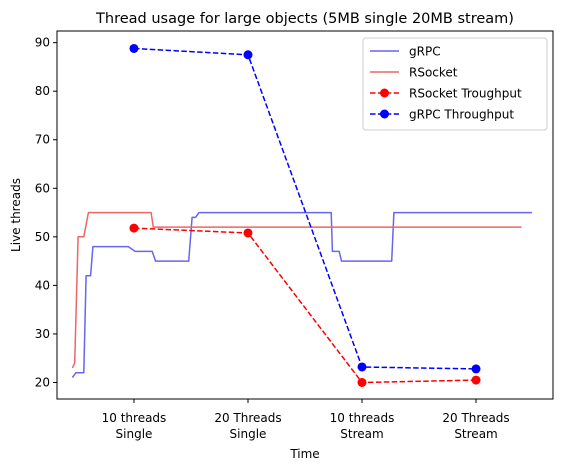 This screenshot has width=562, height=471. What do you see at coordinates (304, 454) in the screenshot?
I see `x-axis-label: Time` at bounding box center [304, 454].